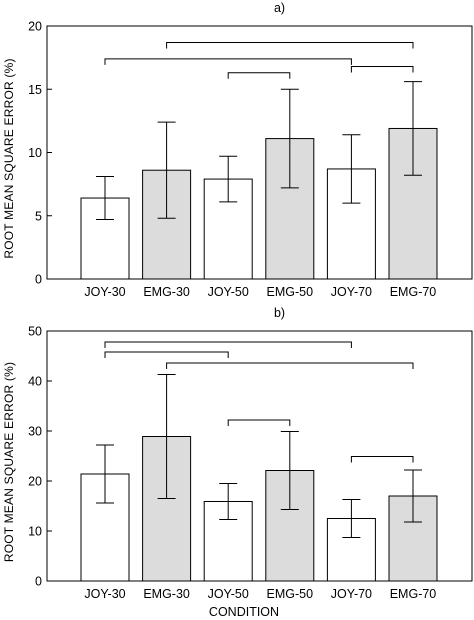  What do you see at coordinates (35, 90) in the screenshot?
I see `y-tick-label: 15` at bounding box center [35, 90].